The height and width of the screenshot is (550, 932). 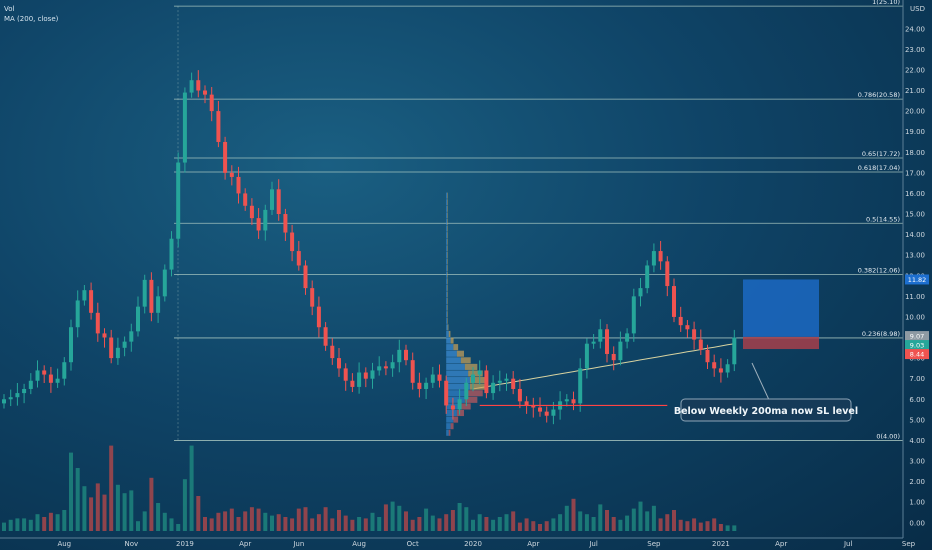 What do you see at coordinates (721, 544) in the screenshot?
I see `time-tick-label: 2021` at bounding box center [721, 544].